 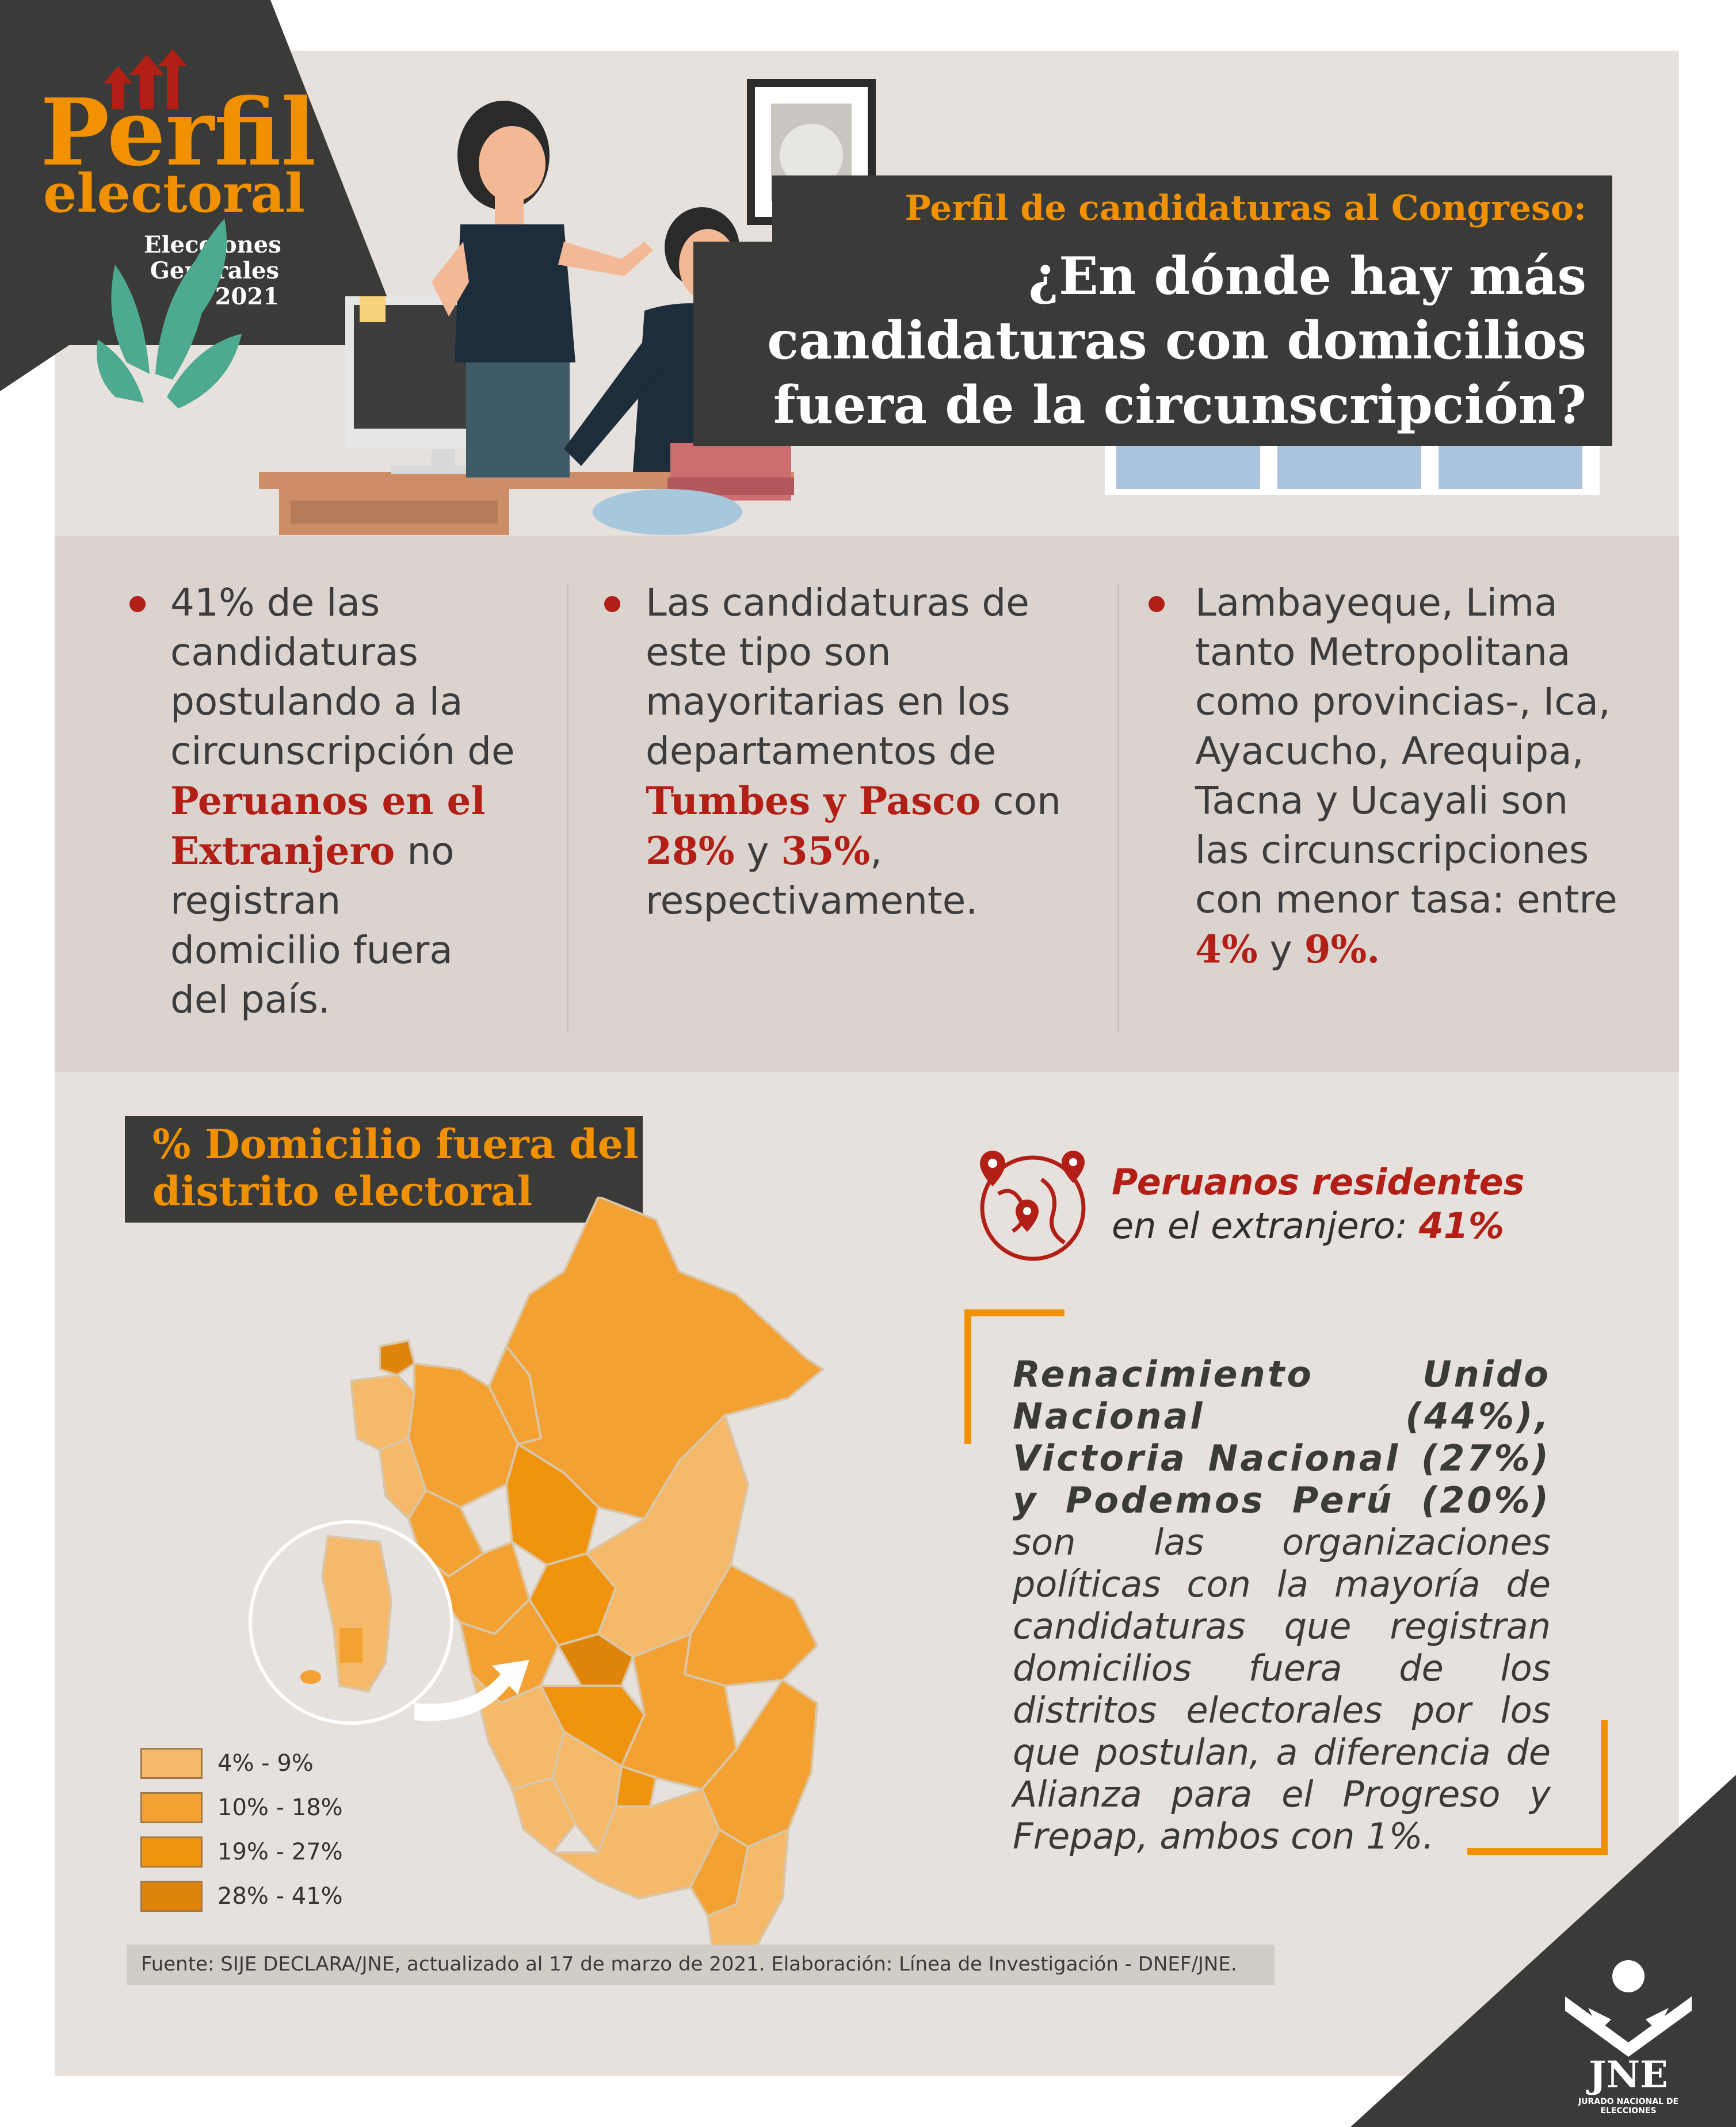 I want to click on header-kicker-text: Perfil de candidaturas al Congreso:, so click(x=1245, y=208).